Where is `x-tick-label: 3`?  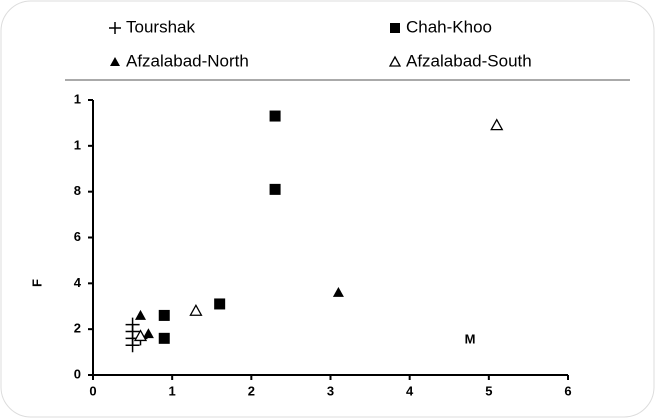 x-tick-label: 3 is located at coordinates (330, 390).